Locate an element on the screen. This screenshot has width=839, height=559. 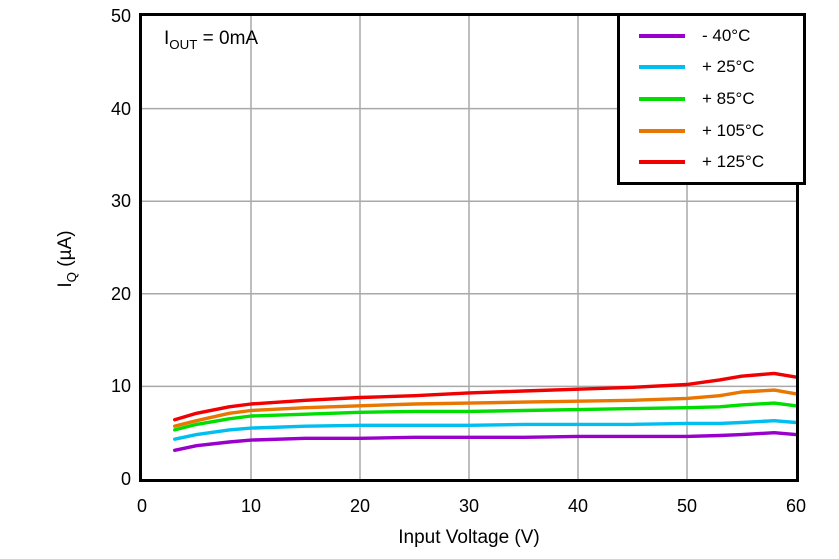
x-tick-label: 50 is located at coordinates (687, 506).